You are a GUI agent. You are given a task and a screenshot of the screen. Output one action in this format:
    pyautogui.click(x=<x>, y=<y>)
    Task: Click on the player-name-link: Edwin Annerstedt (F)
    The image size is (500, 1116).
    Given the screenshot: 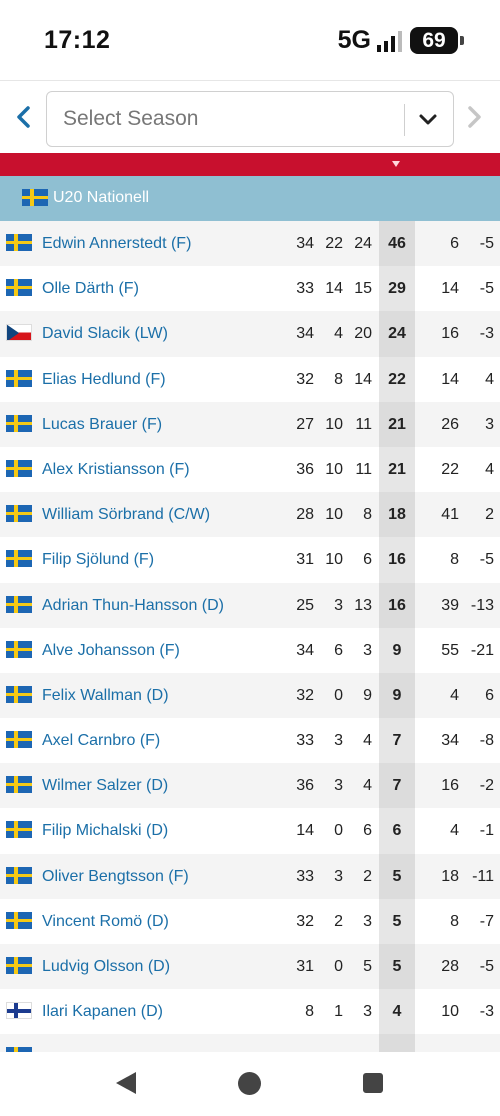 What is the action you would take?
    pyautogui.click(x=117, y=243)
    